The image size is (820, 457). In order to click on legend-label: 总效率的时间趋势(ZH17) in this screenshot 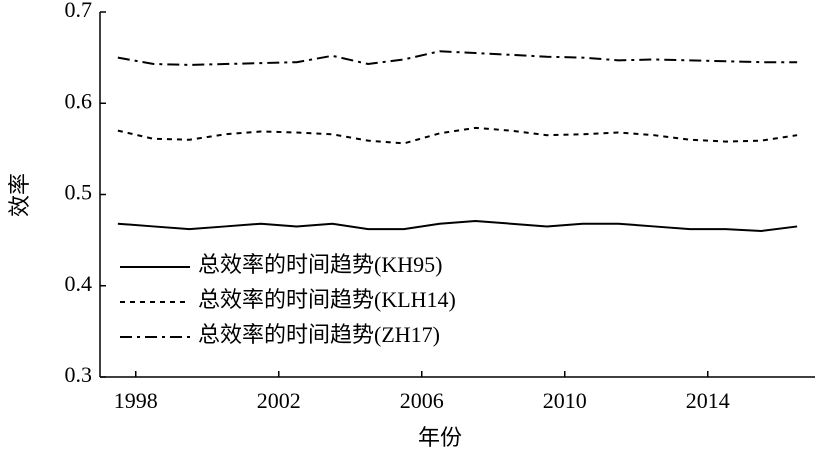, I will do `click(319, 334)`.